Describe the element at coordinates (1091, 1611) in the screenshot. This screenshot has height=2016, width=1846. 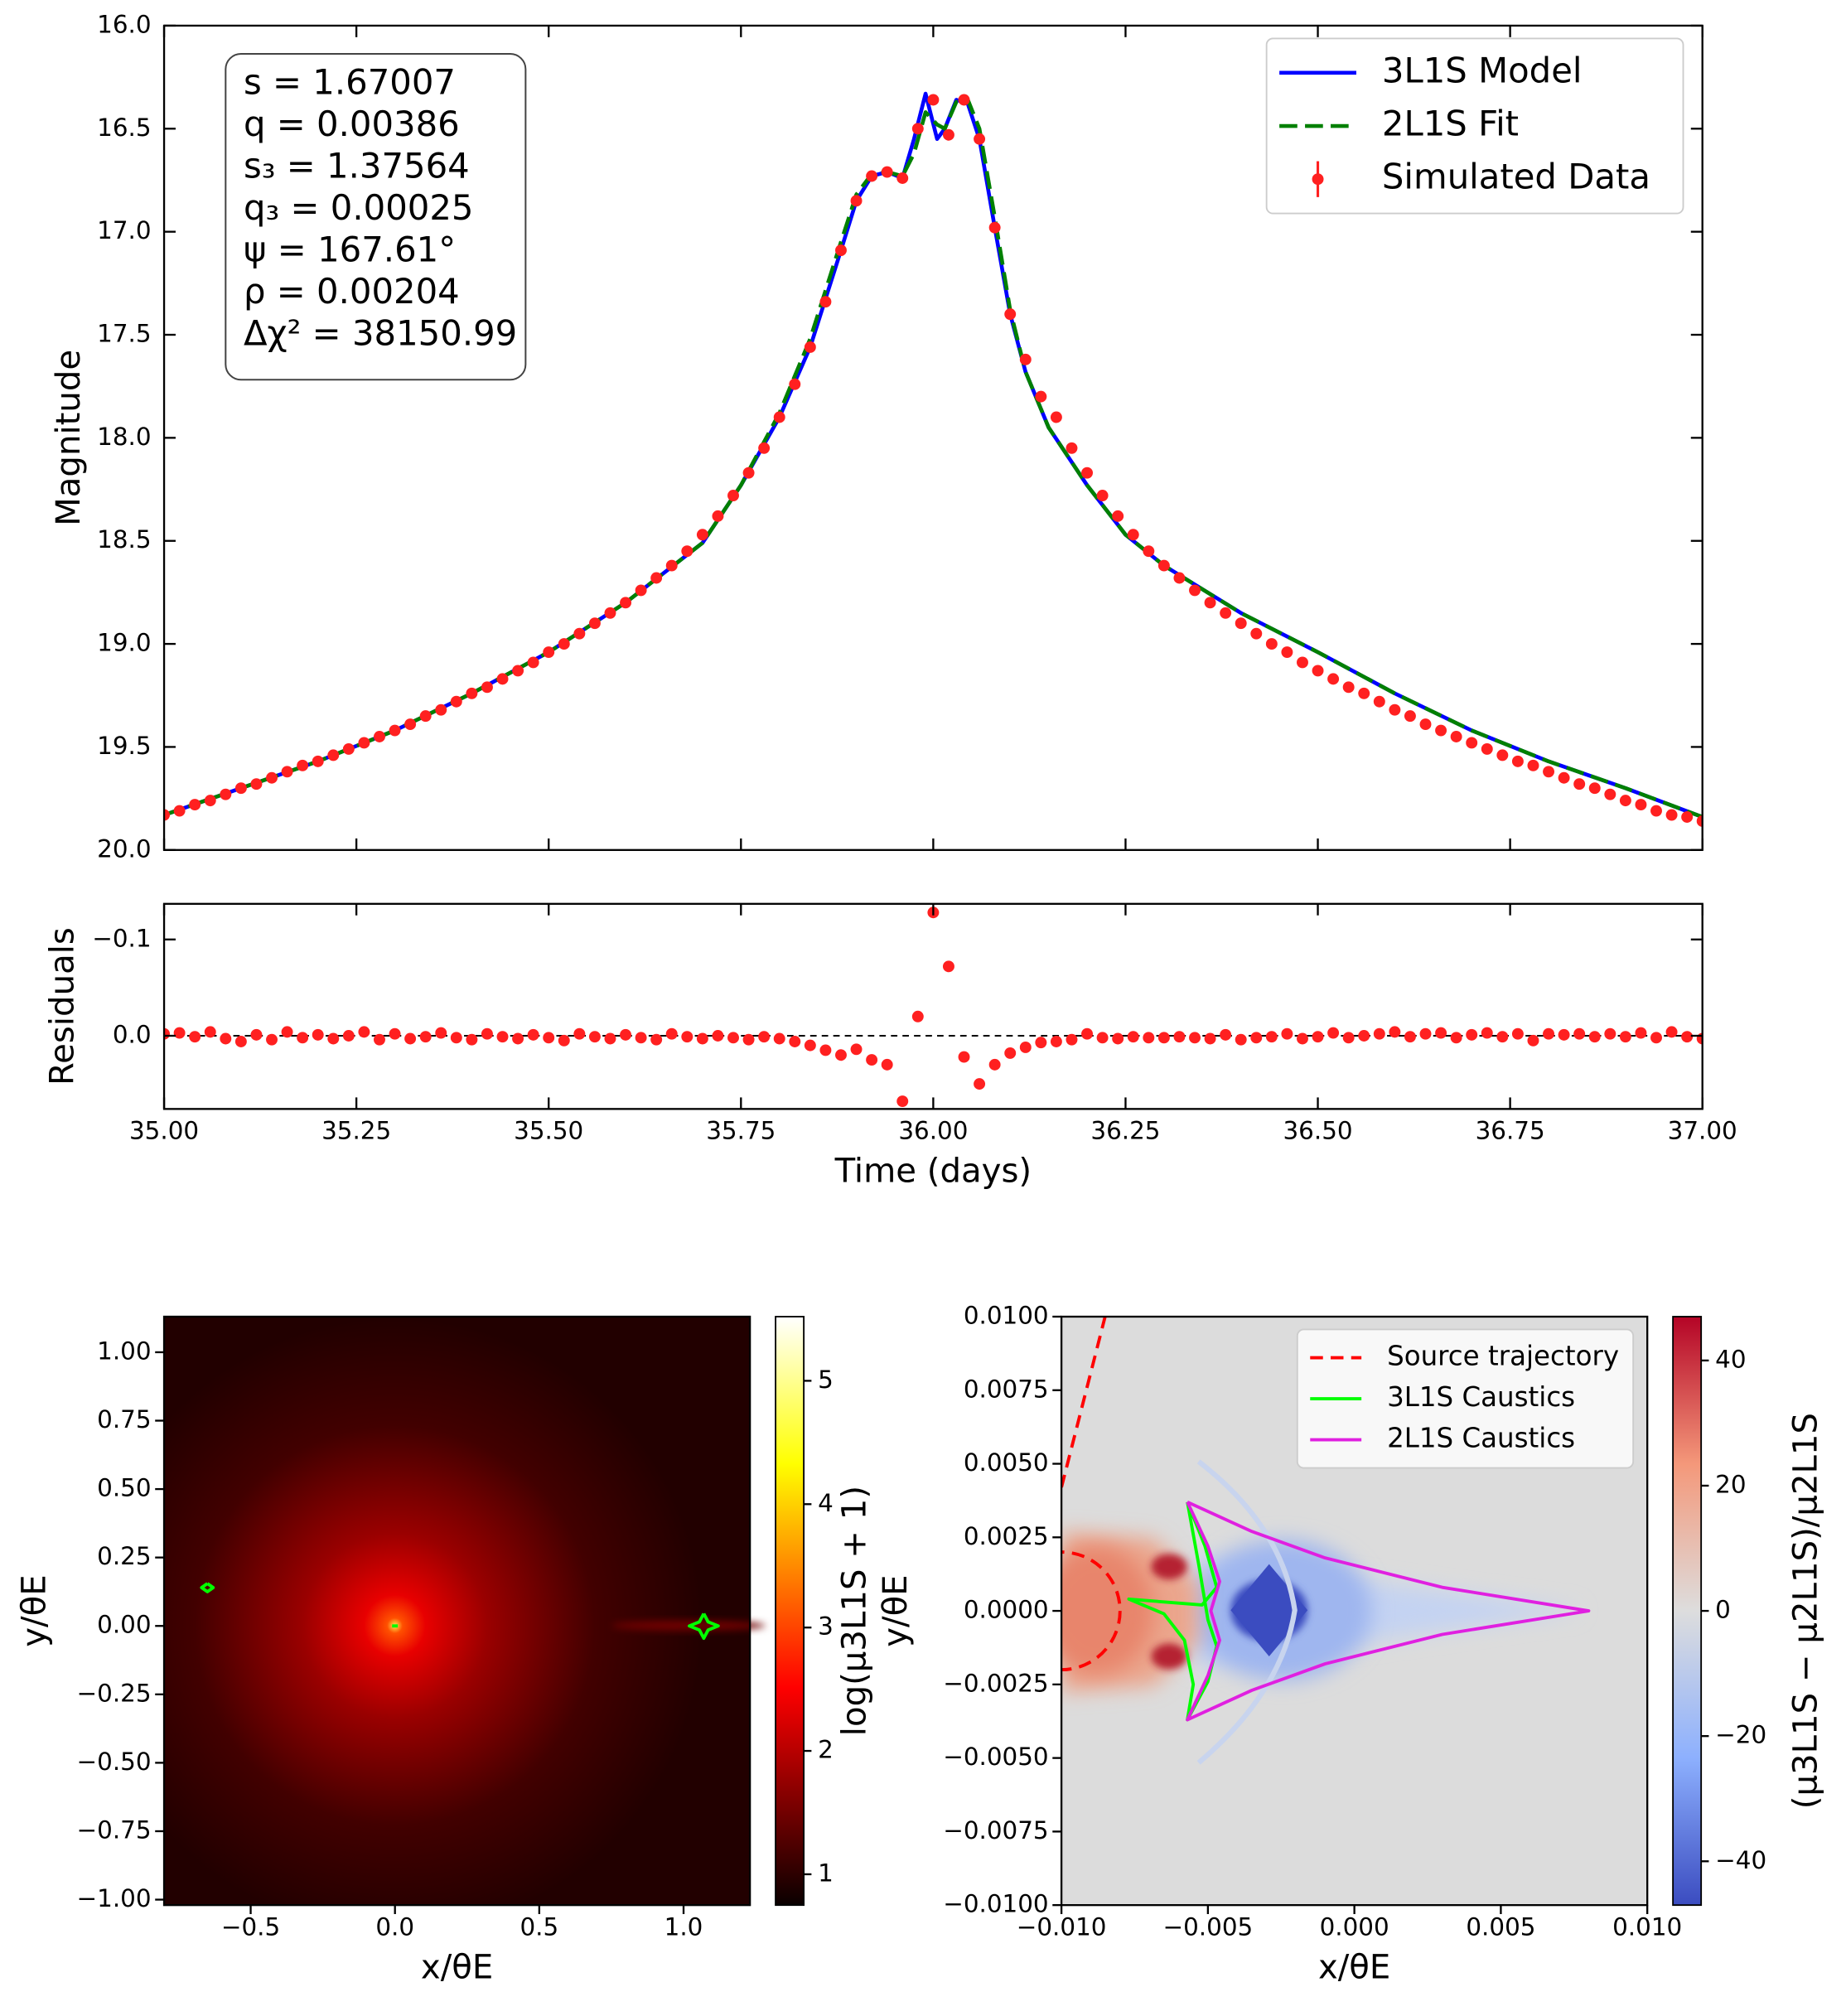
I see `source-circle` at that location.